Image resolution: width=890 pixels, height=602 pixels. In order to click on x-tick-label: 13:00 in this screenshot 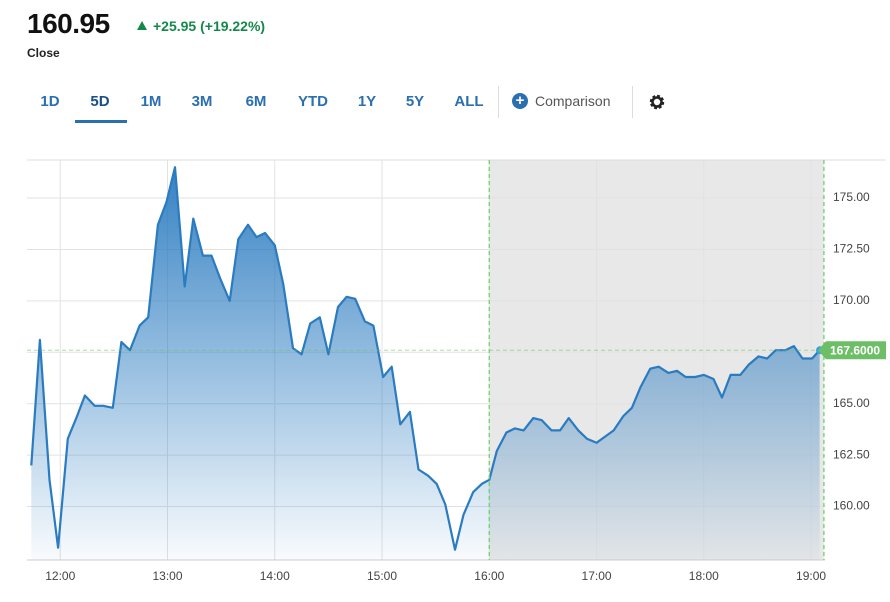, I will do `click(167, 576)`.